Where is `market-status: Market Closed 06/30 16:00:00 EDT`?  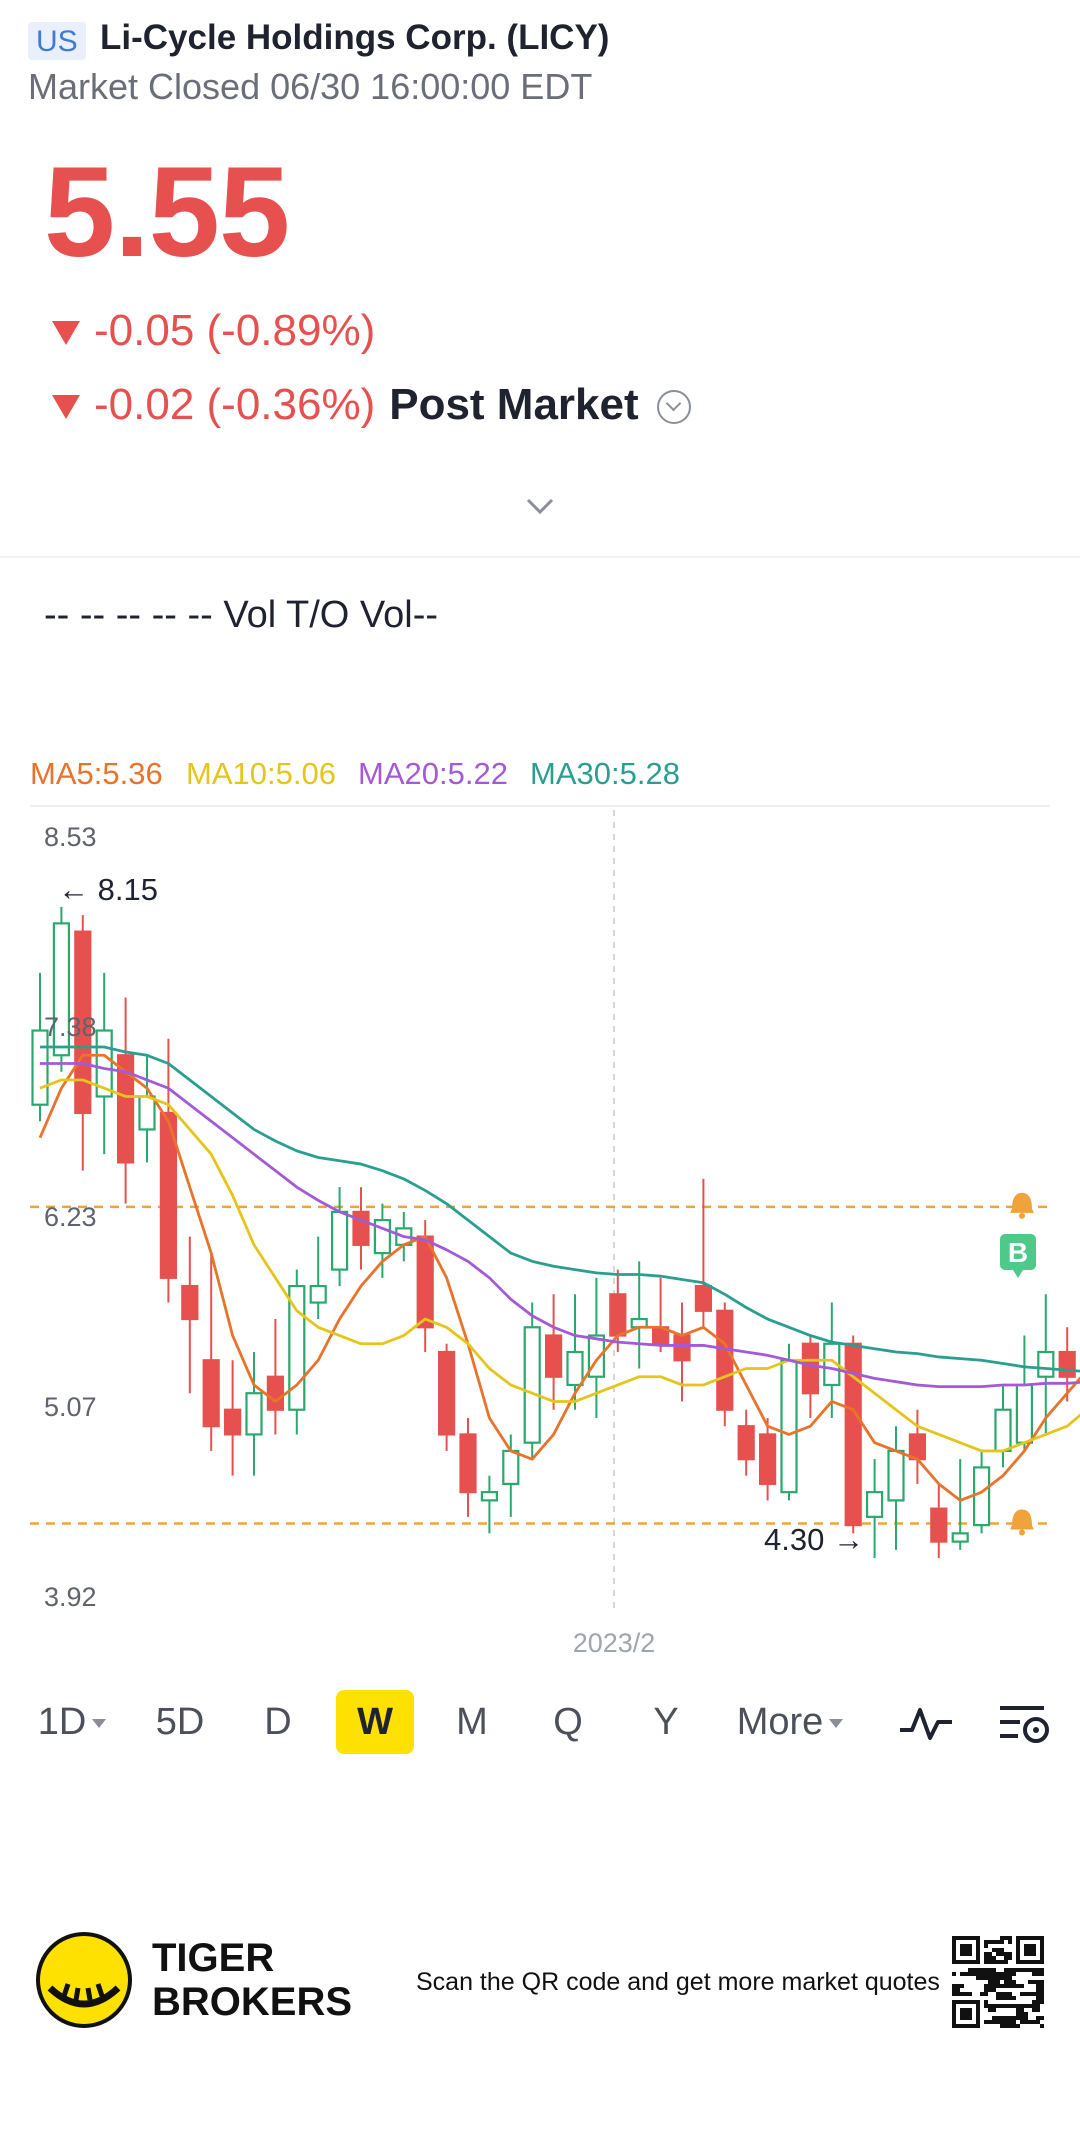
market-status: Market Closed 06/30 16:00:00 EDT is located at coordinates (310, 86).